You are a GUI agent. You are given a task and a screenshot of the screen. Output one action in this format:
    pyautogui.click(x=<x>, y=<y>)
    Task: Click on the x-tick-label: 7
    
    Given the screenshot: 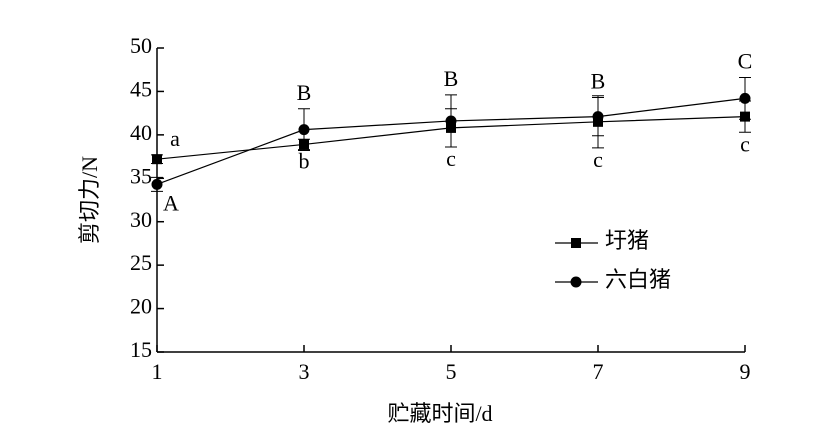 What is the action you would take?
    pyautogui.click(x=598, y=371)
    